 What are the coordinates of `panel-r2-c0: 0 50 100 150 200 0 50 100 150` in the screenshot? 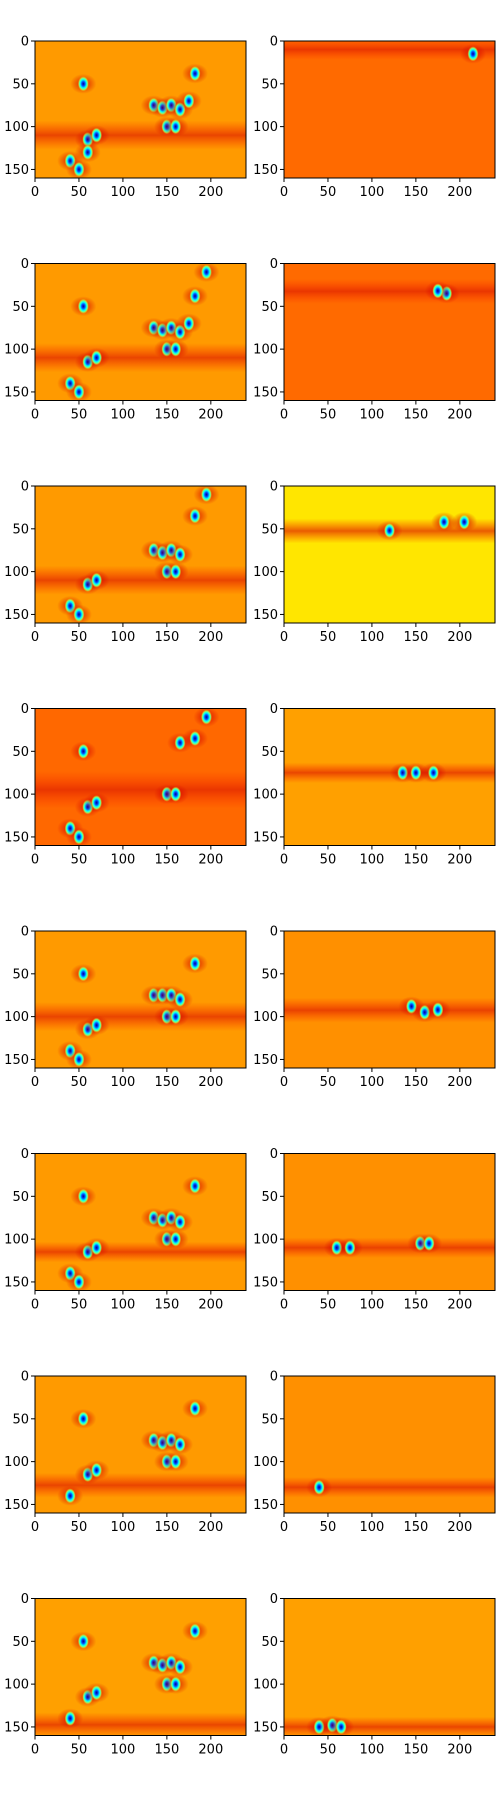 It's located at (125, 562).